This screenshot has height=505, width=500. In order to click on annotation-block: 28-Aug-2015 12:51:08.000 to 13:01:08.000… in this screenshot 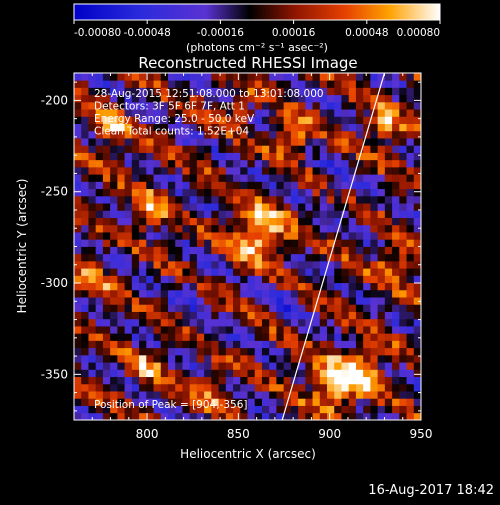, I will do `click(209, 113)`.